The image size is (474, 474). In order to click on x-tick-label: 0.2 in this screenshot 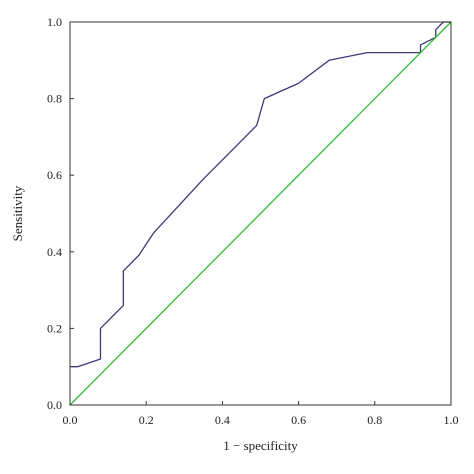, I will do `click(146, 420)`.